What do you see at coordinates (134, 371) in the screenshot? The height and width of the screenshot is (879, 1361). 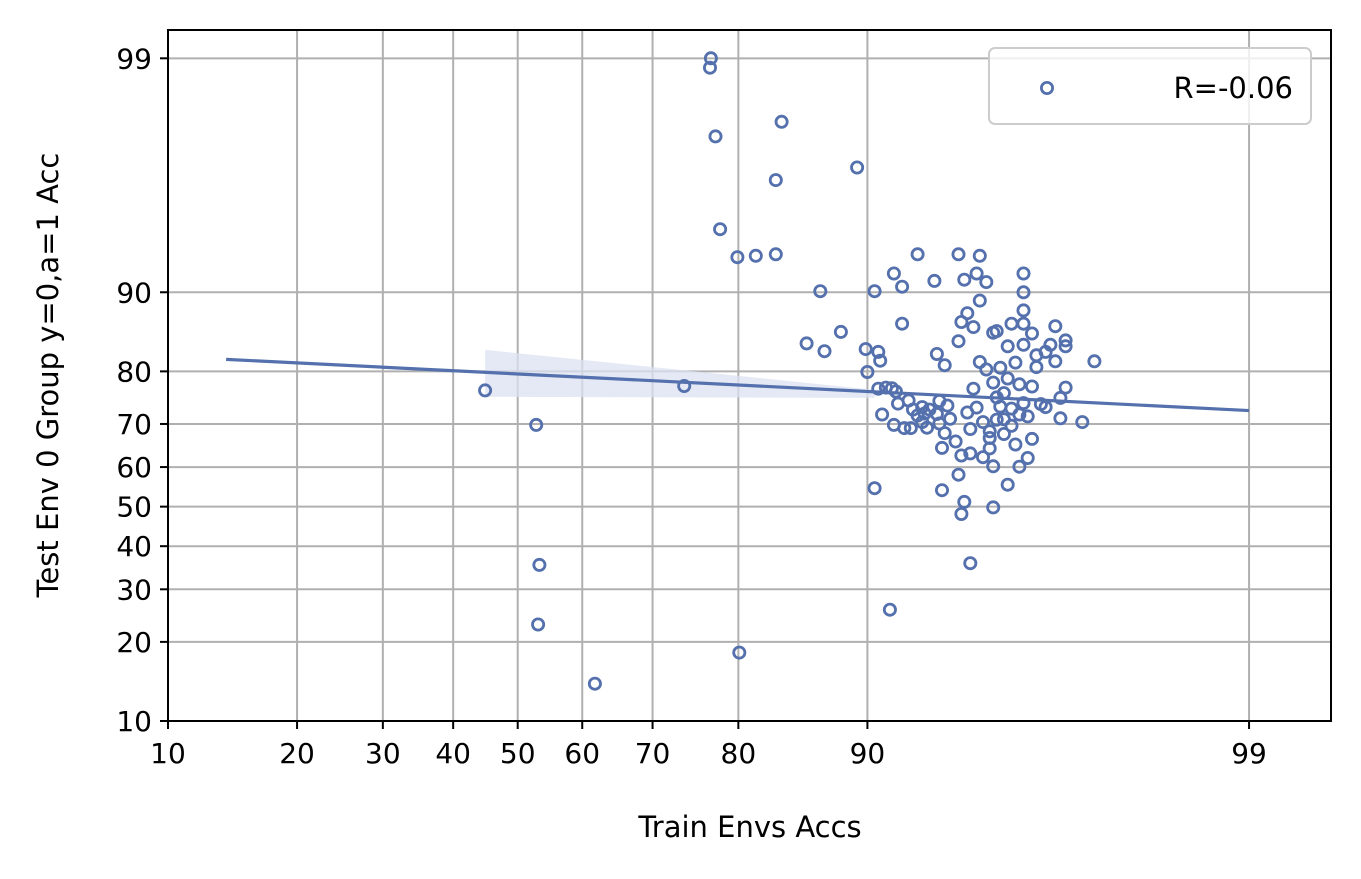 I see `y-tick-label: 80` at bounding box center [134, 371].